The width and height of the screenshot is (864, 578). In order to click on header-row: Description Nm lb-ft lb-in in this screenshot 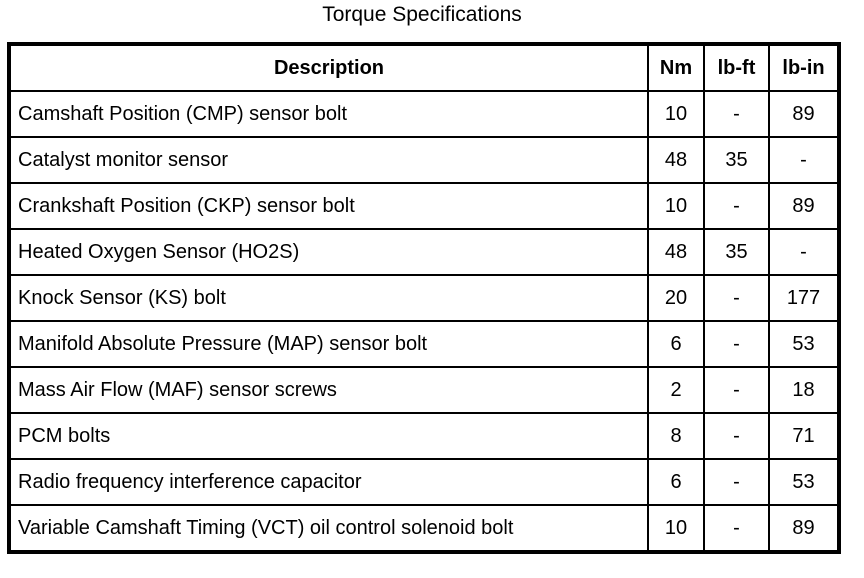, I will do `click(424, 67)`.